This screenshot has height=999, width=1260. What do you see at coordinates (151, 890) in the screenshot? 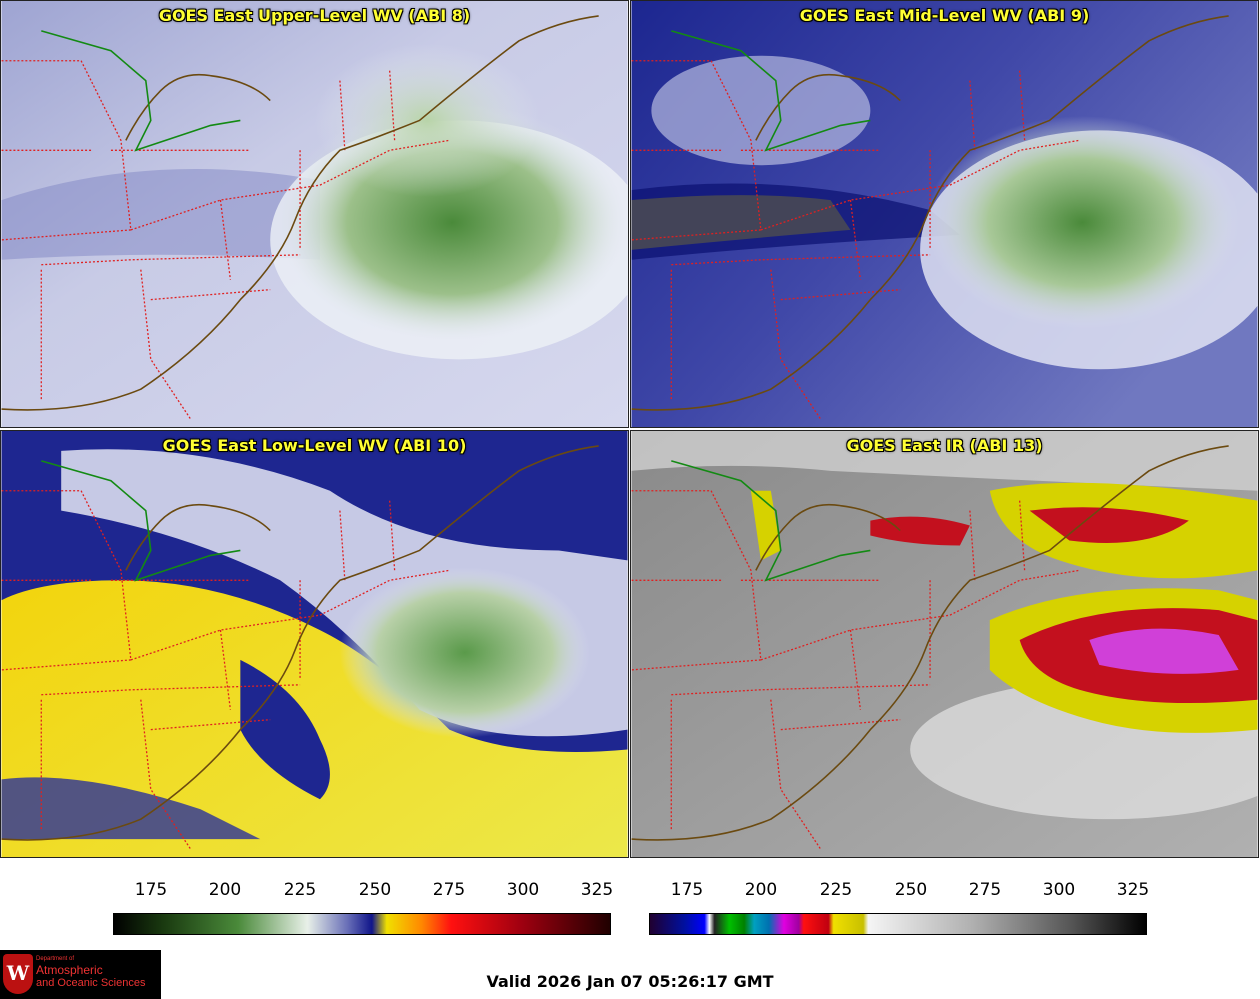
I see `wv-tick-label: 175` at bounding box center [151, 890].